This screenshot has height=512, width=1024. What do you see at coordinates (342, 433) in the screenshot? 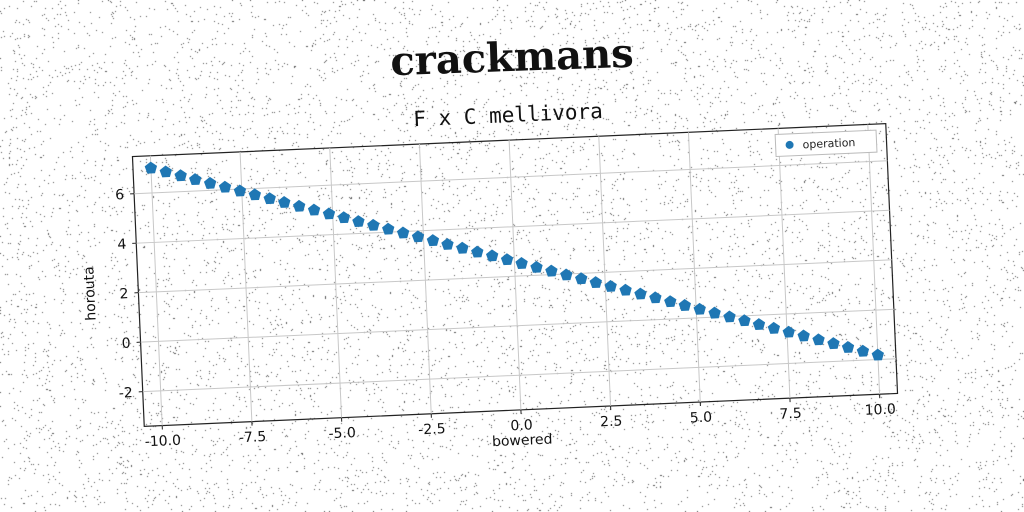
I see `x-tick-label: -5.0` at bounding box center [342, 433].